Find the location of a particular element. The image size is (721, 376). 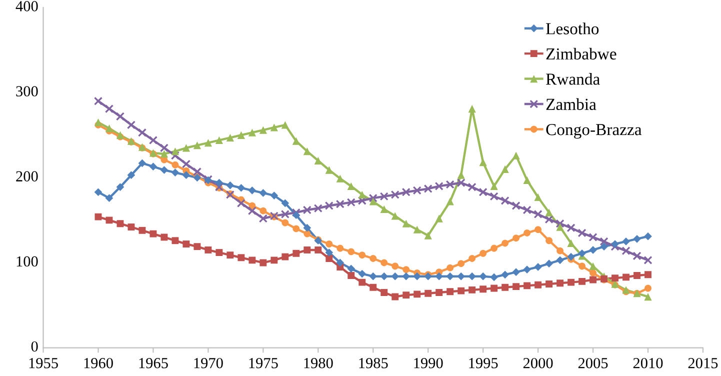

x-tick-label: 1960 is located at coordinates (98, 363).